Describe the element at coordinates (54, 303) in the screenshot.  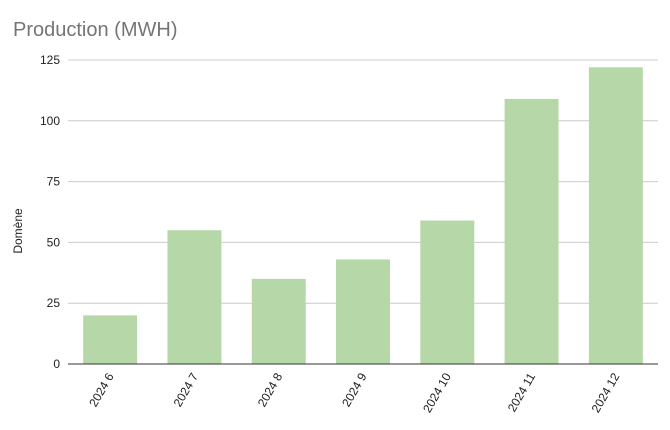
I see `y-tick-label: 25` at that location.